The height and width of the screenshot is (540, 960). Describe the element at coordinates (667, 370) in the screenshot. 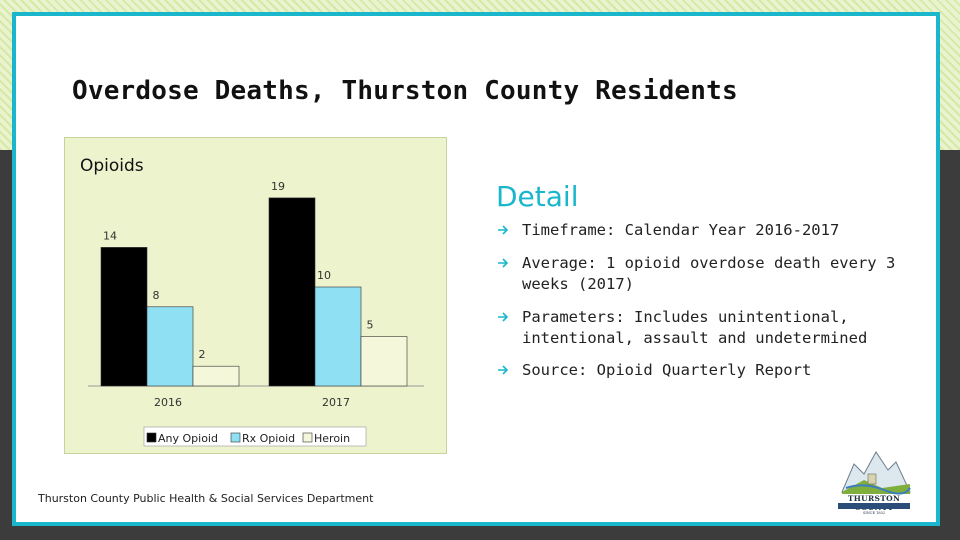

I see `detail-bullet-text: Source: Opioid Quarterly Report` at that location.